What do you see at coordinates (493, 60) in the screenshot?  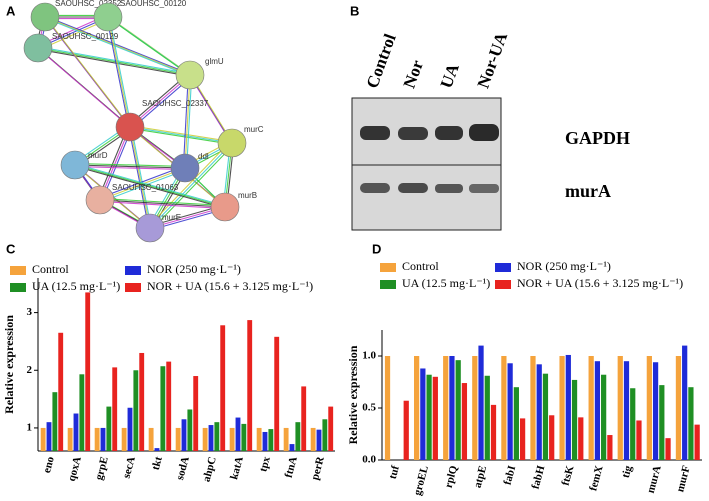 I see `lane-label: Nor-UA` at bounding box center [493, 60].